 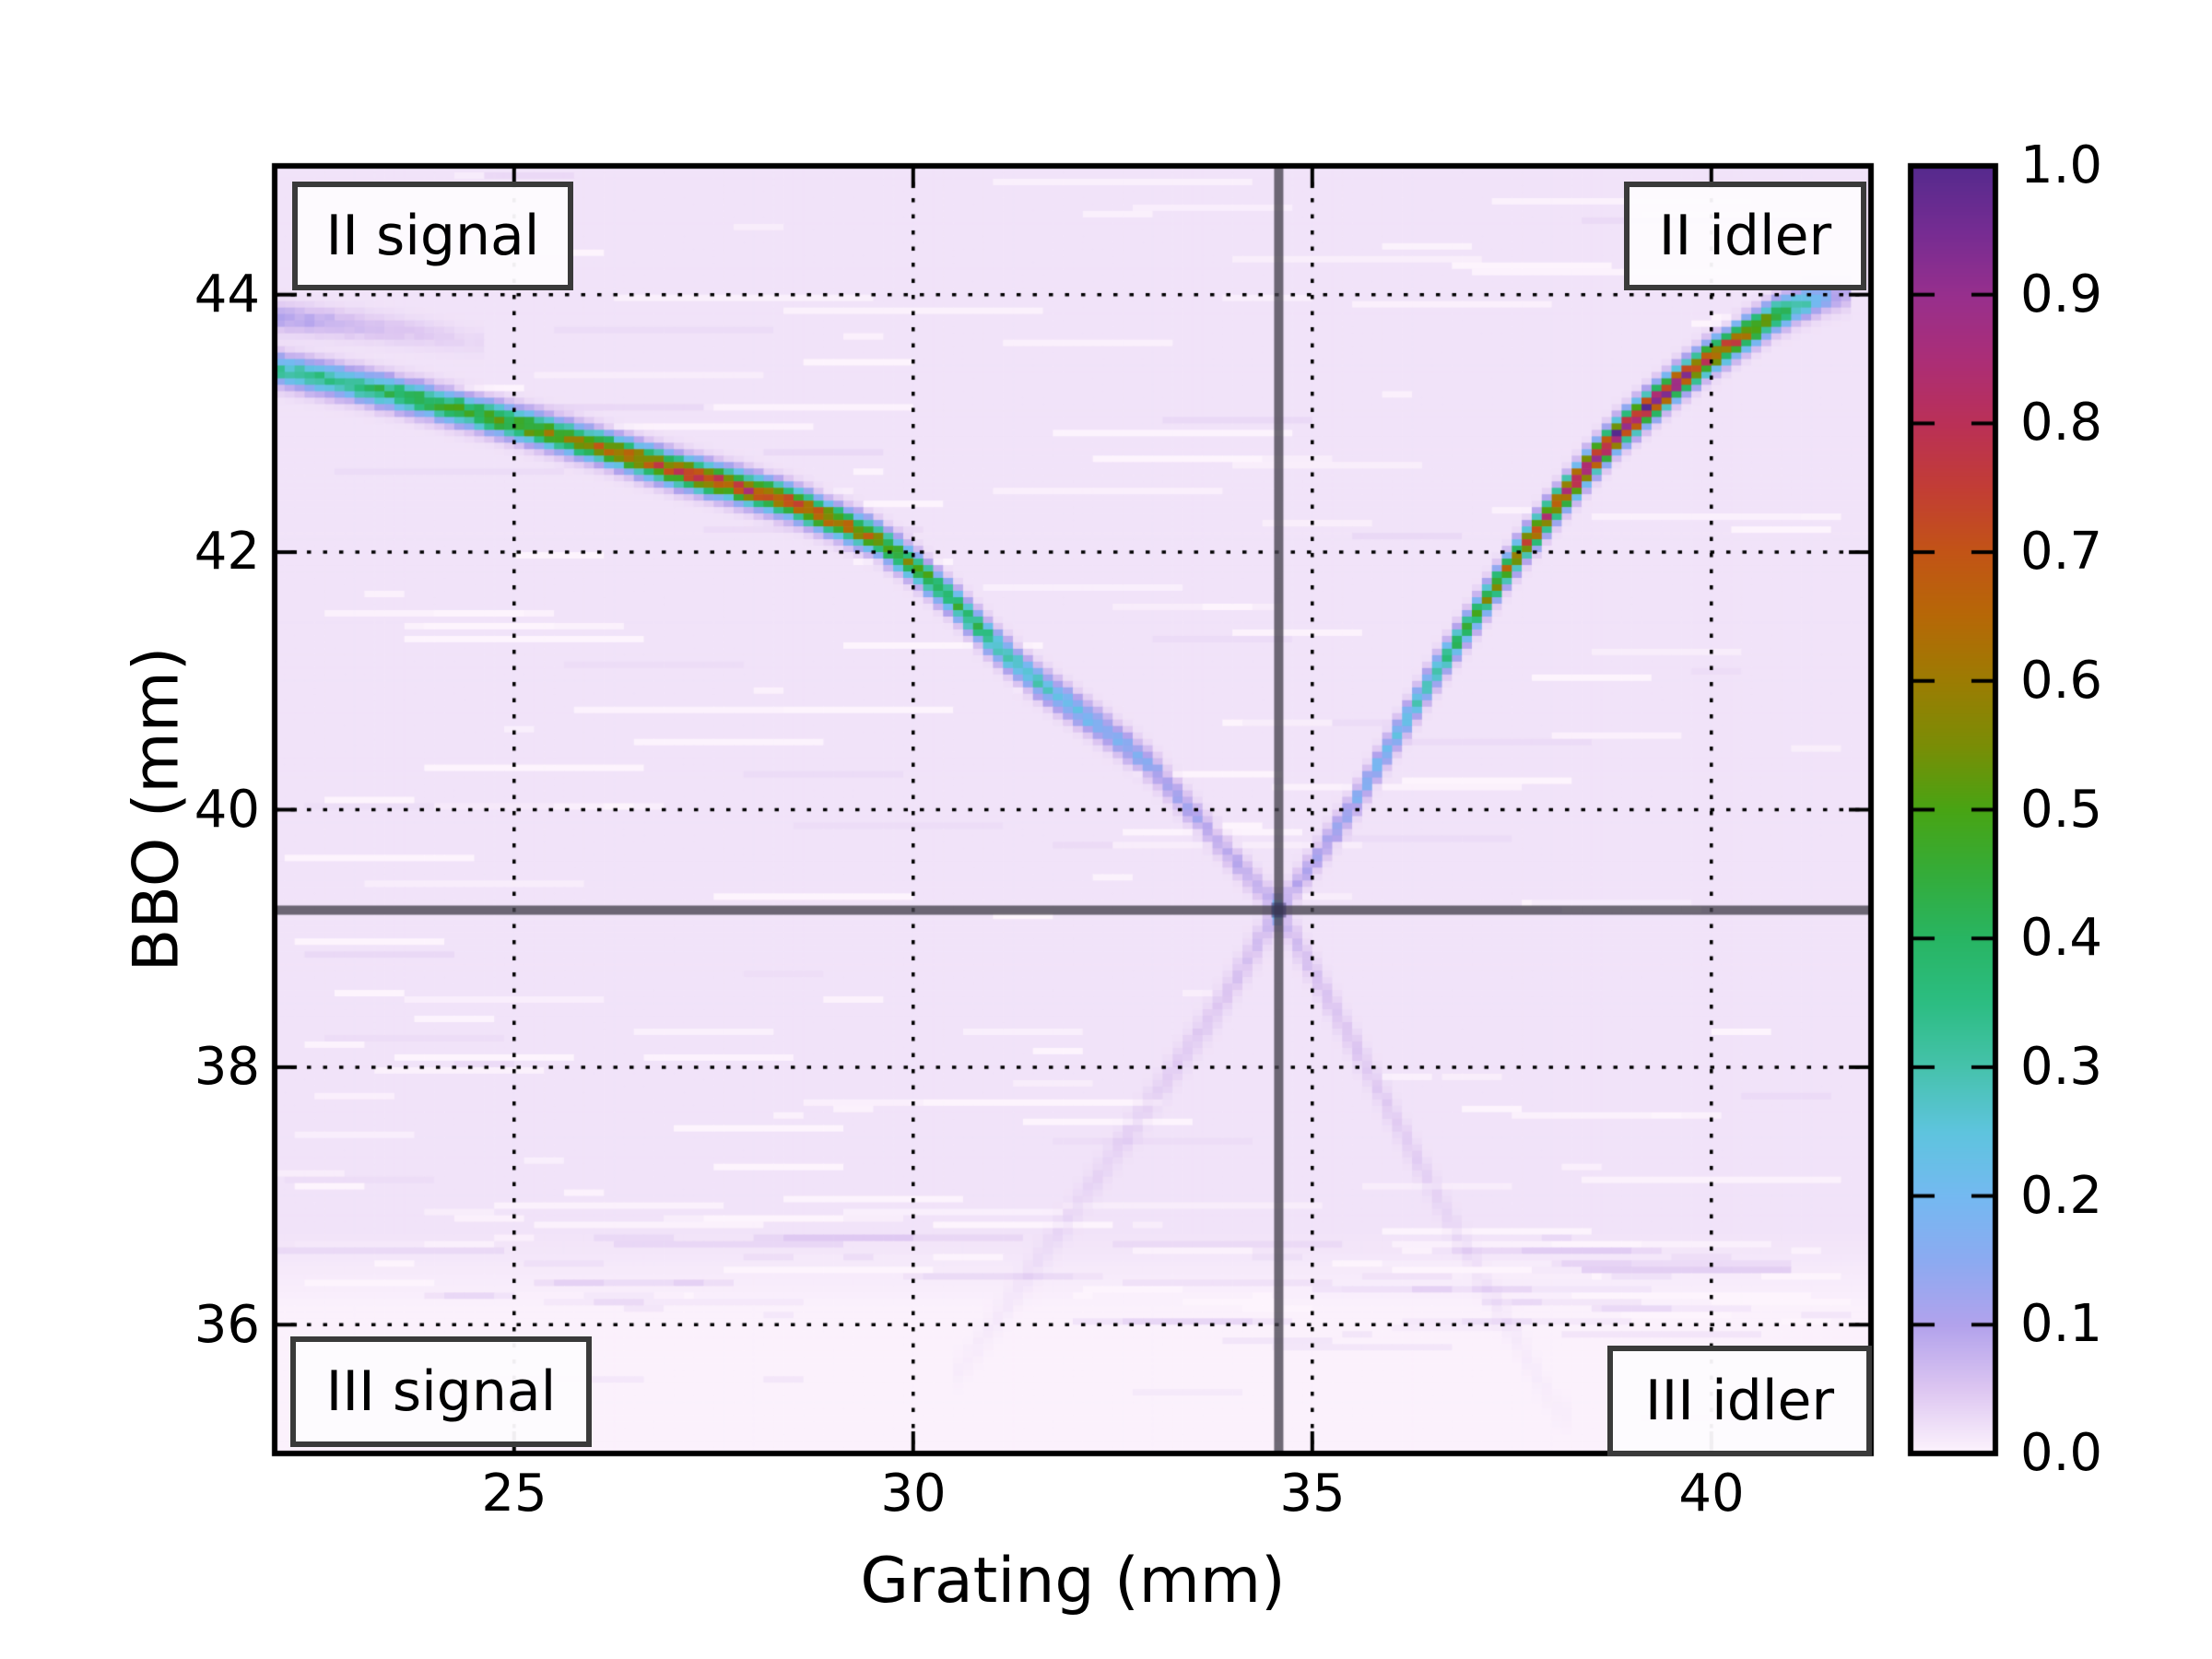 What do you see at coordinates (2061, 294) in the screenshot?
I see `colorbar-tick-label: 0.9` at bounding box center [2061, 294].